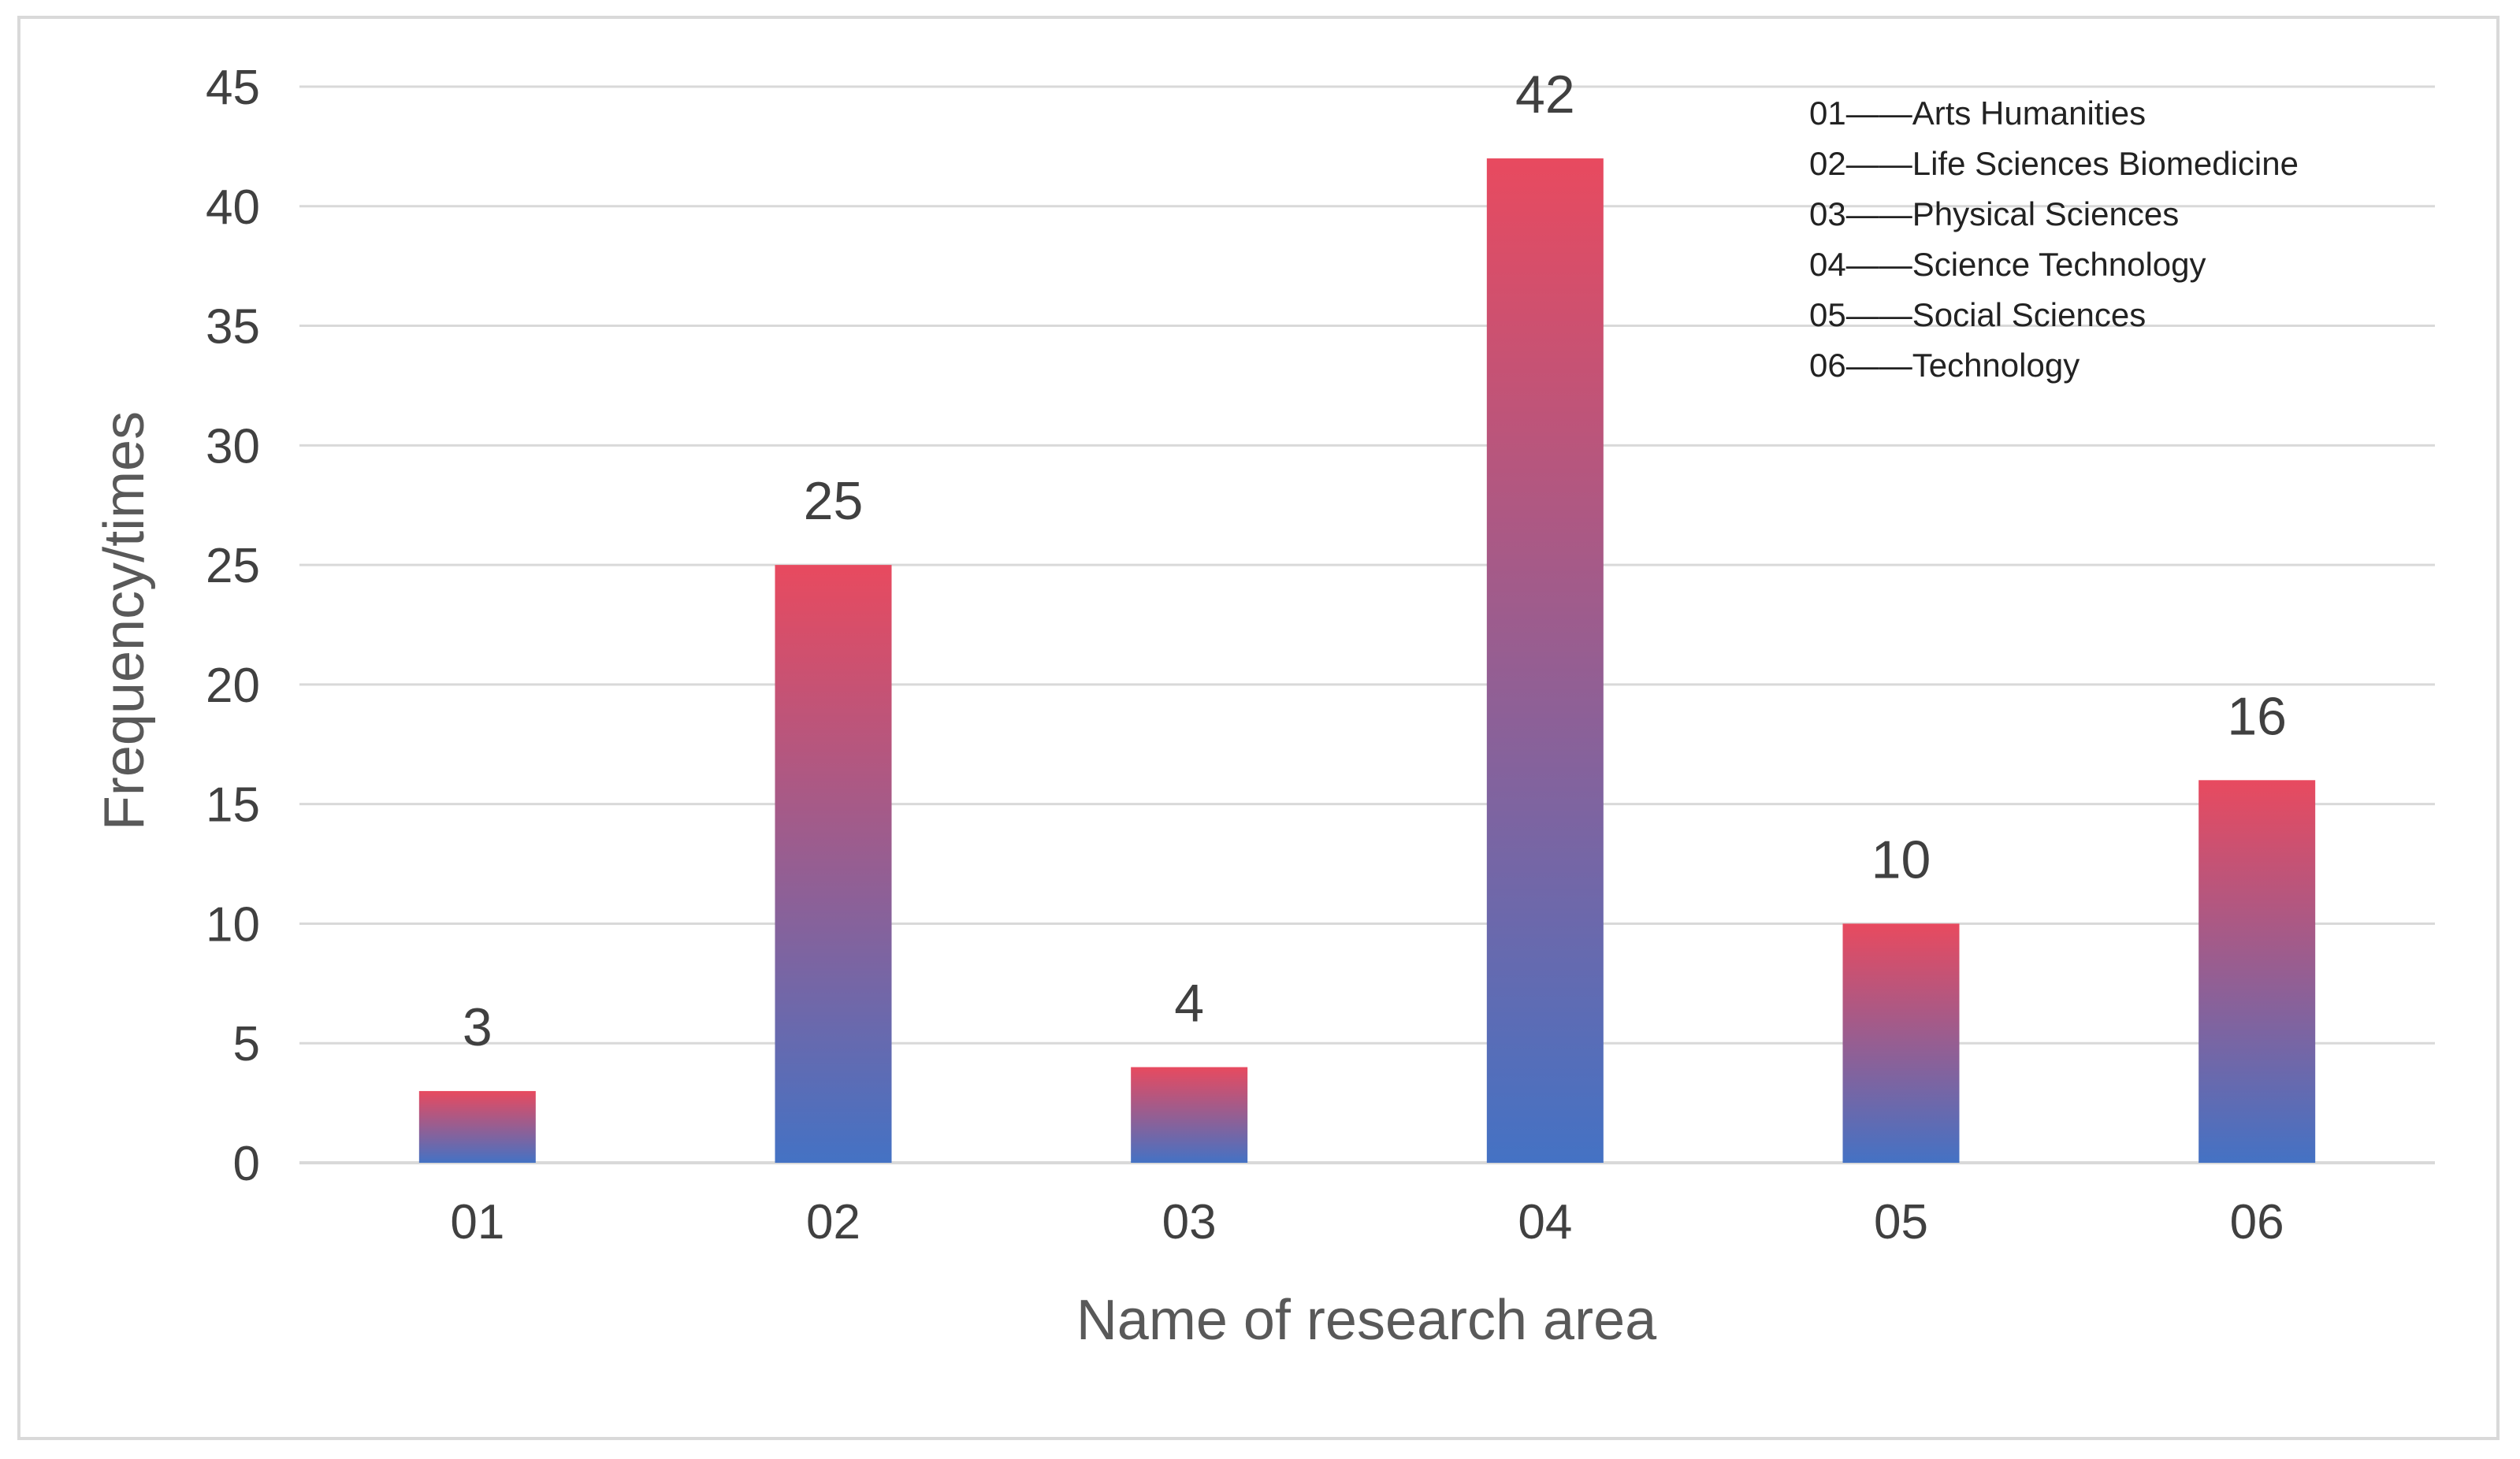  I want to click on y-tick-label: 30, so click(233, 446).